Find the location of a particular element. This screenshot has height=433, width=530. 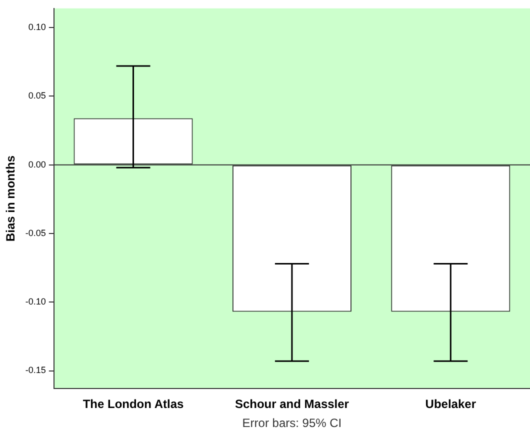

y-tick-label: -0.05 is located at coordinates (35, 233).